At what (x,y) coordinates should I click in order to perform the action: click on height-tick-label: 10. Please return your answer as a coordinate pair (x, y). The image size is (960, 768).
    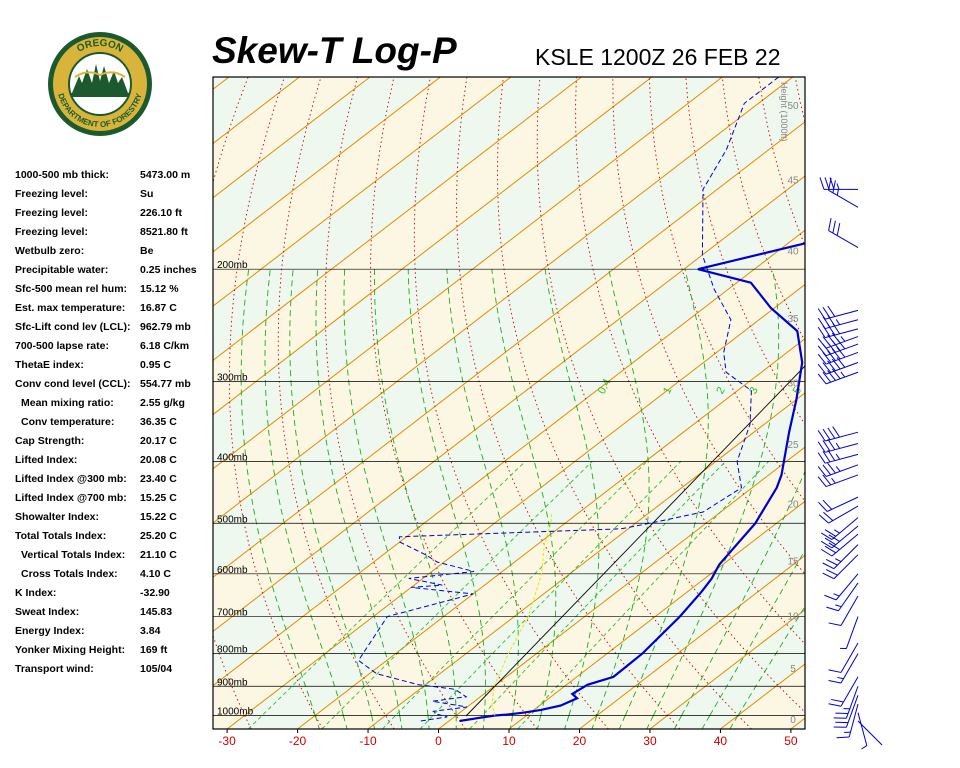
    Looking at the image, I should click on (793, 616).